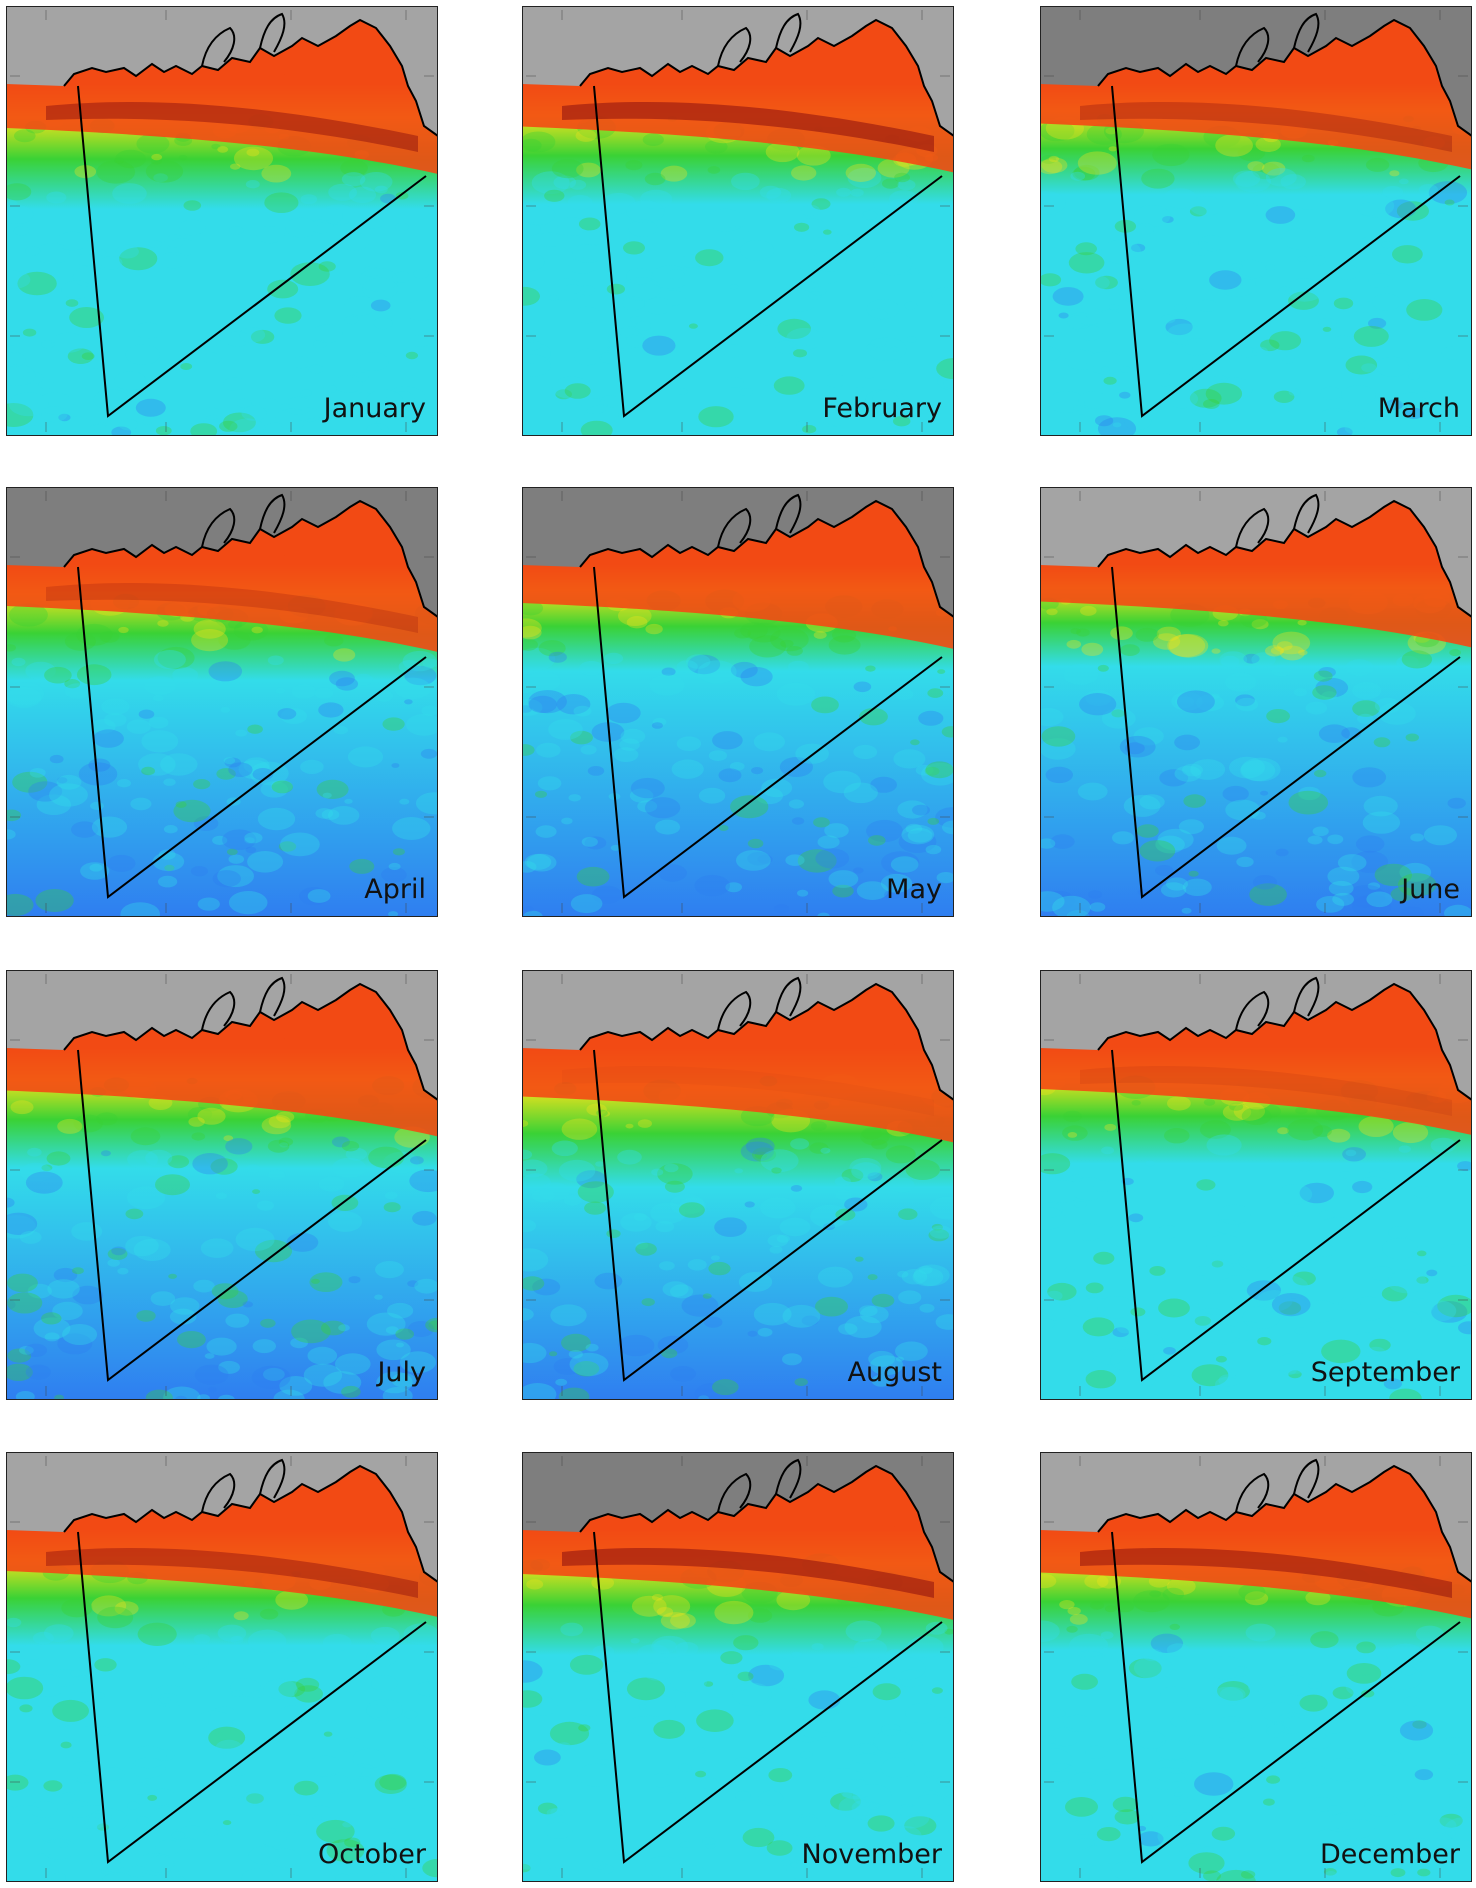 The image size is (1476, 1888). I want to click on month-label: April, so click(395, 889).